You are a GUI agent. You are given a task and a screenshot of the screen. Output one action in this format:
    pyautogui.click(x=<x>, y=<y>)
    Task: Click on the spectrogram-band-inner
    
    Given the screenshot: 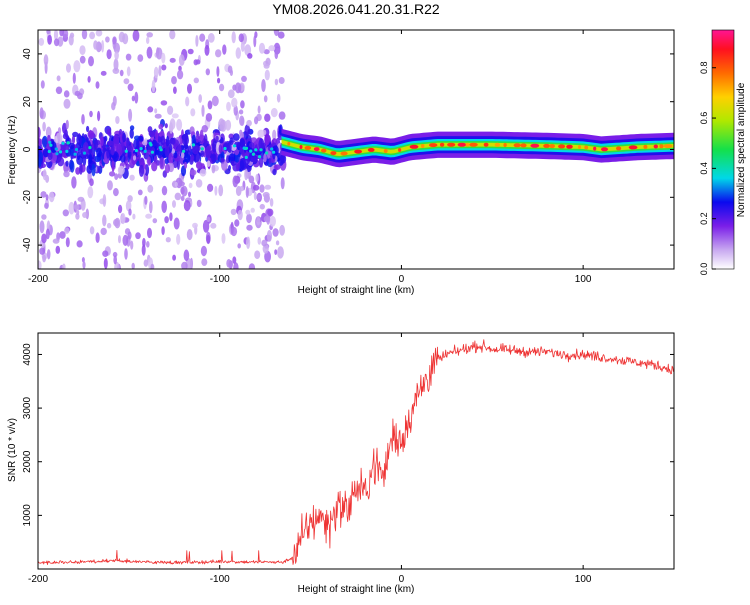 What is the action you would take?
    pyautogui.click(x=477, y=148)
    